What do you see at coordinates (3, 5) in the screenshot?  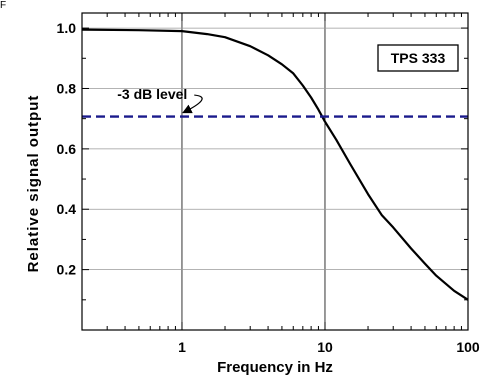 I see `corner-text: F` at bounding box center [3, 5].